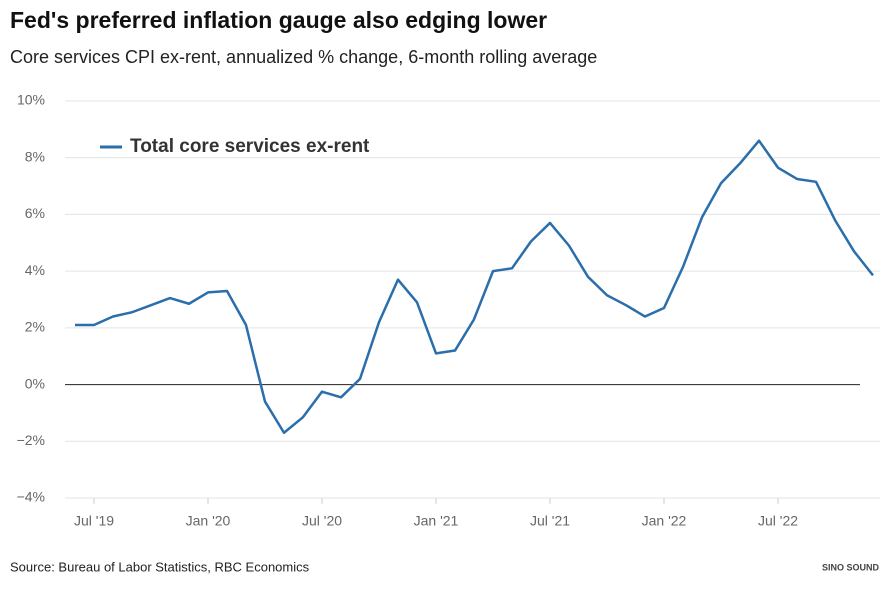  I want to click on y-tick-label: 10%, so click(31, 100).